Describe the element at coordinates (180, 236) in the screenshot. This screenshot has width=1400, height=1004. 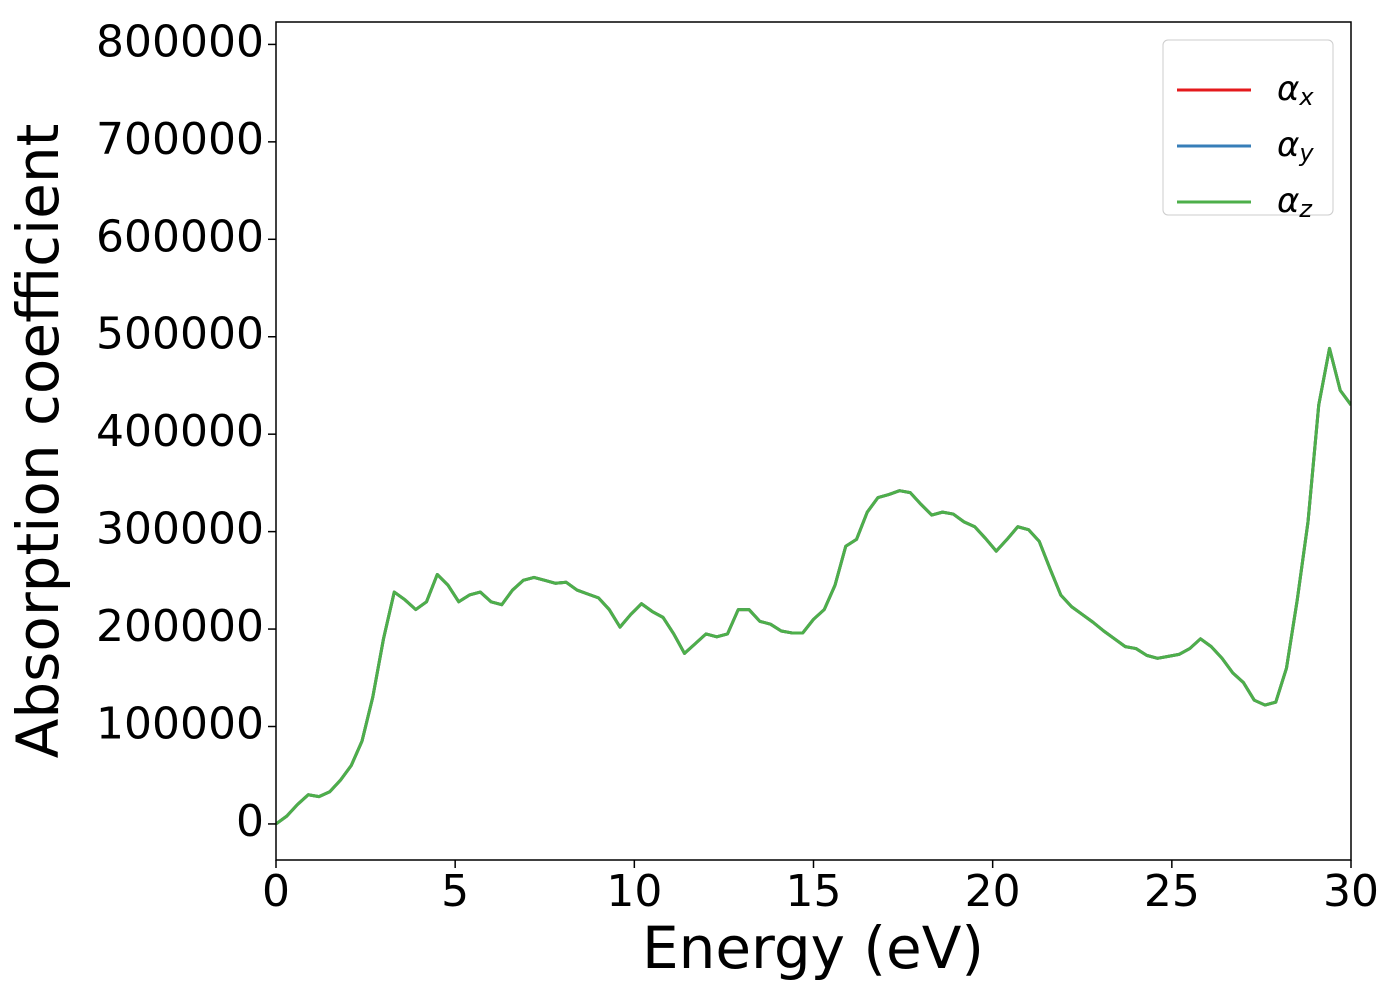
I see `y-tick-label: 600000` at that location.